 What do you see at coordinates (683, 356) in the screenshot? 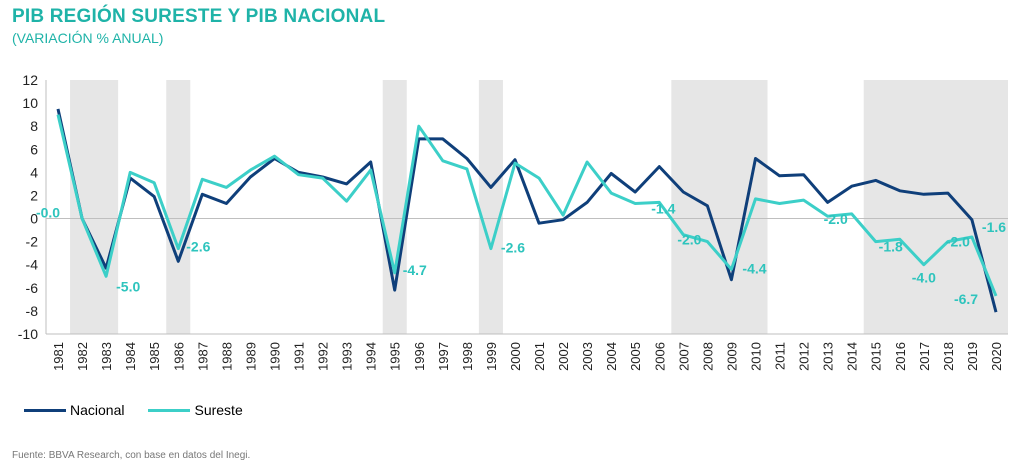
I see `x-tick-label: 2007` at bounding box center [683, 356].